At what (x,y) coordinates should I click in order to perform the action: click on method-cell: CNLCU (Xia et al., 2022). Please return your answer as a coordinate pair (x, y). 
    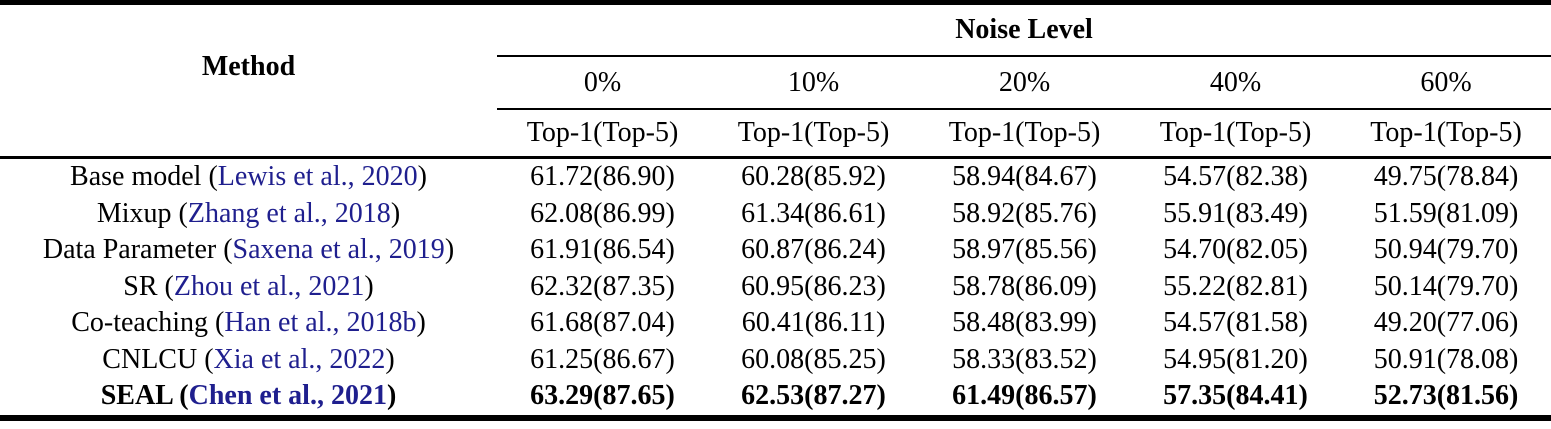
    Looking at the image, I should click on (248, 360).